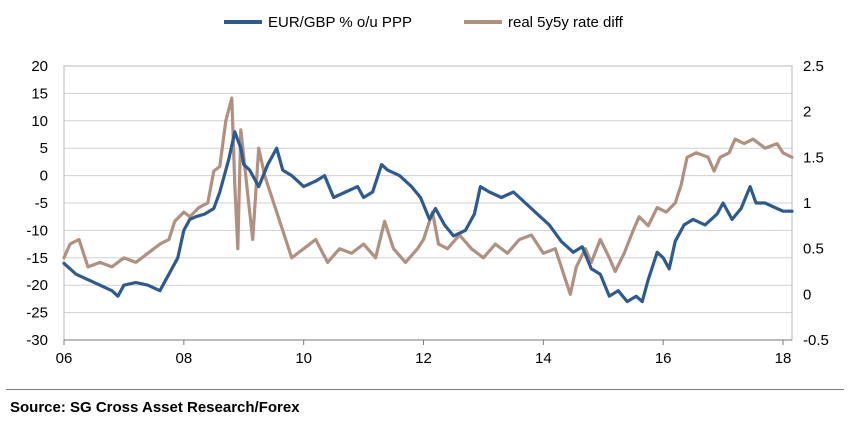 The height and width of the screenshot is (424, 856). What do you see at coordinates (37, 230) in the screenshot?
I see `y-left-tick-label: -10` at bounding box center [37, 230].